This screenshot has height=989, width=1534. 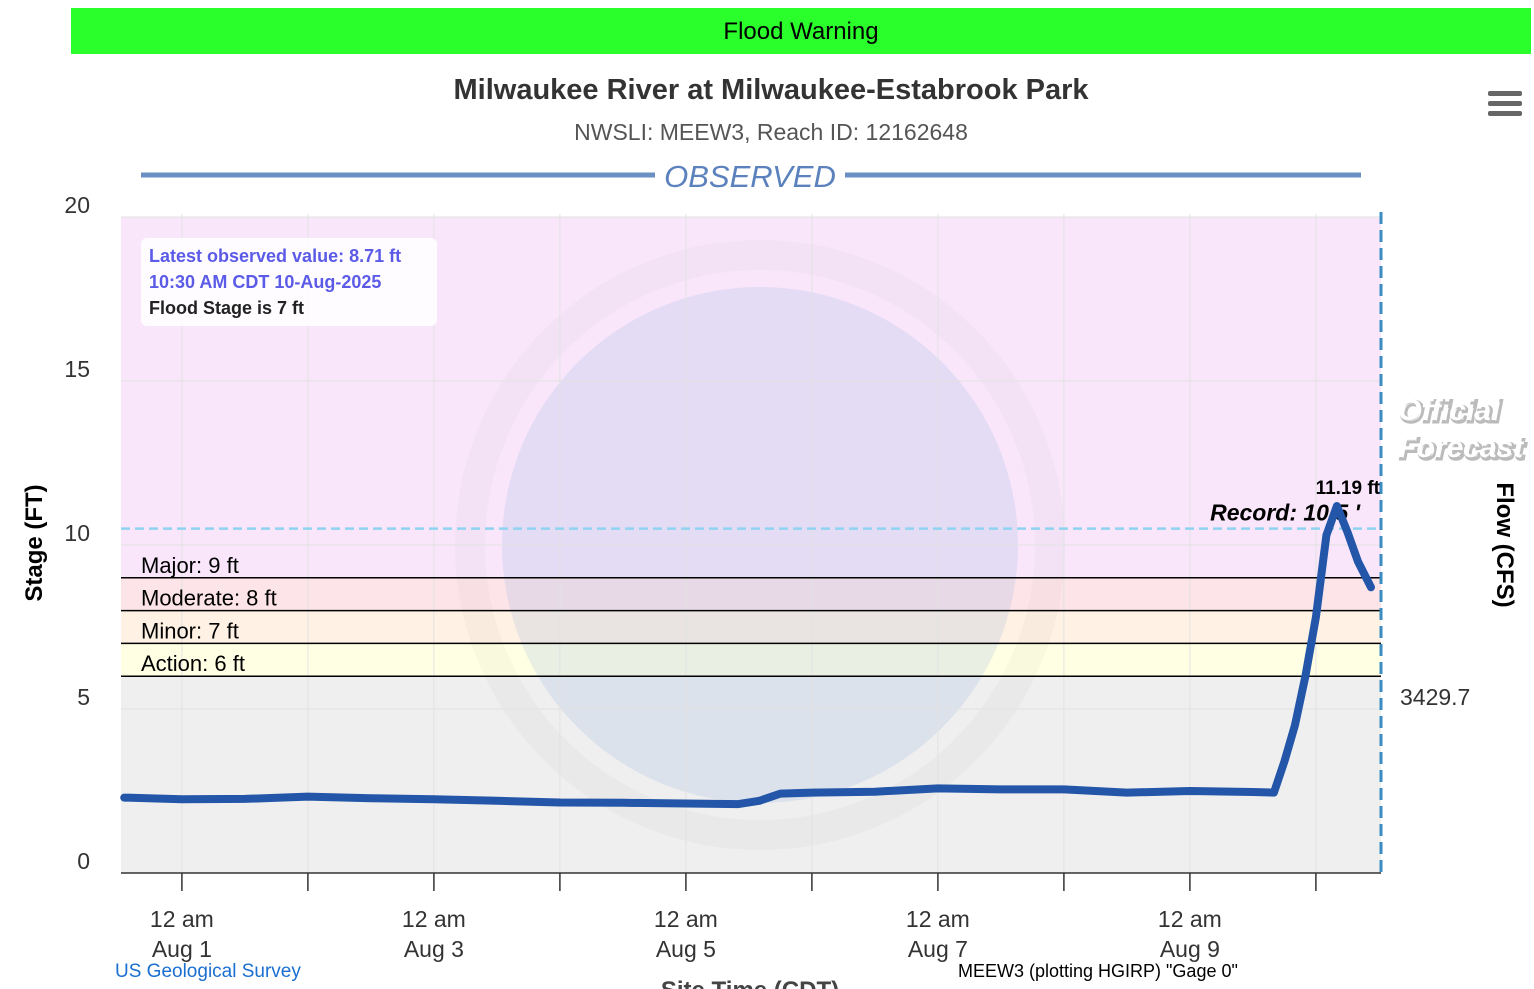 I want to click on y2-axis-label: Flow (CFS), so click(x=1504, y=544).